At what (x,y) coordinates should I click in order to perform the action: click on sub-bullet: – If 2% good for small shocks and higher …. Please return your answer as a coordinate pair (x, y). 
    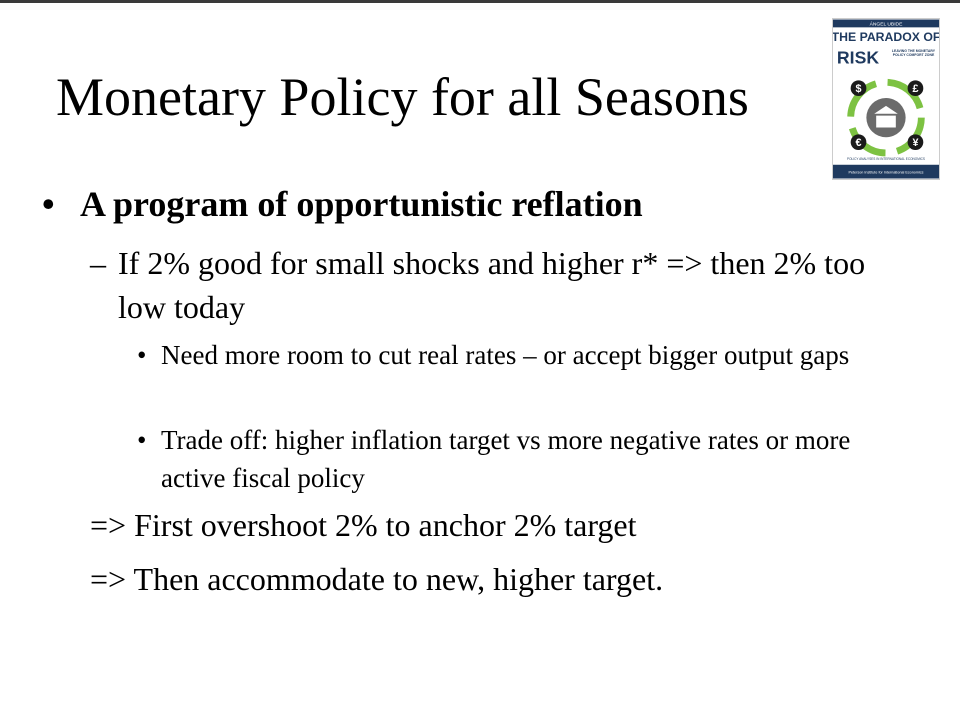
    Looking at the image, I should click on (485, 285).